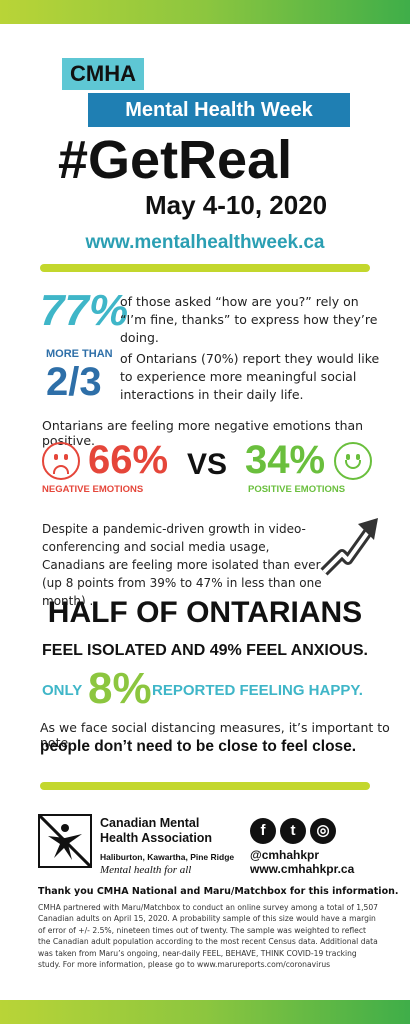 The width and height of the screenshot is (410, 1024). I want to click on sad-face-icon, so click(61, 461).